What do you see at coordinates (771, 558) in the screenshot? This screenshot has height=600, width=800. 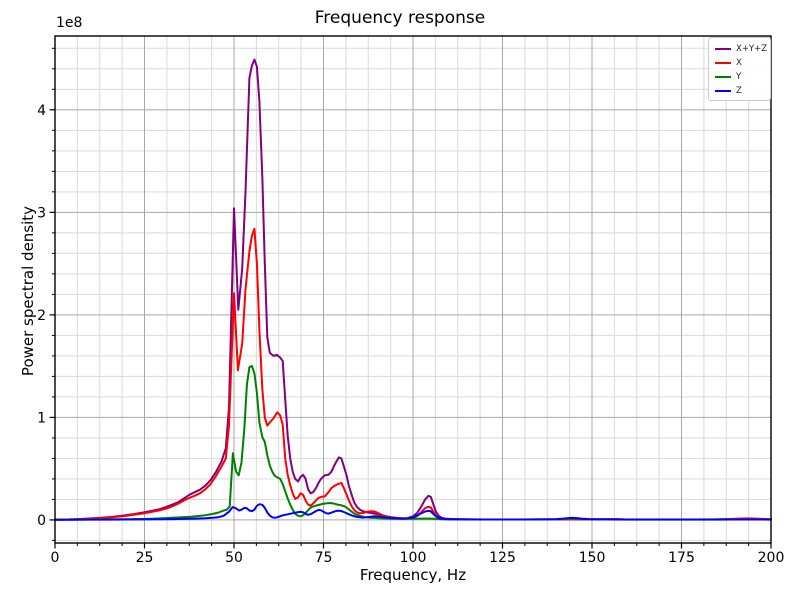 I see `x-tick-label: 200` at bounding box center [771, 558].